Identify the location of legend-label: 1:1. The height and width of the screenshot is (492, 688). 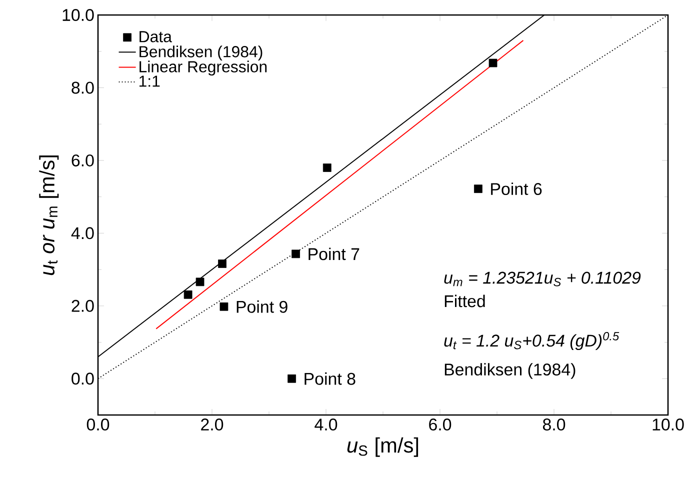
(150, 81).